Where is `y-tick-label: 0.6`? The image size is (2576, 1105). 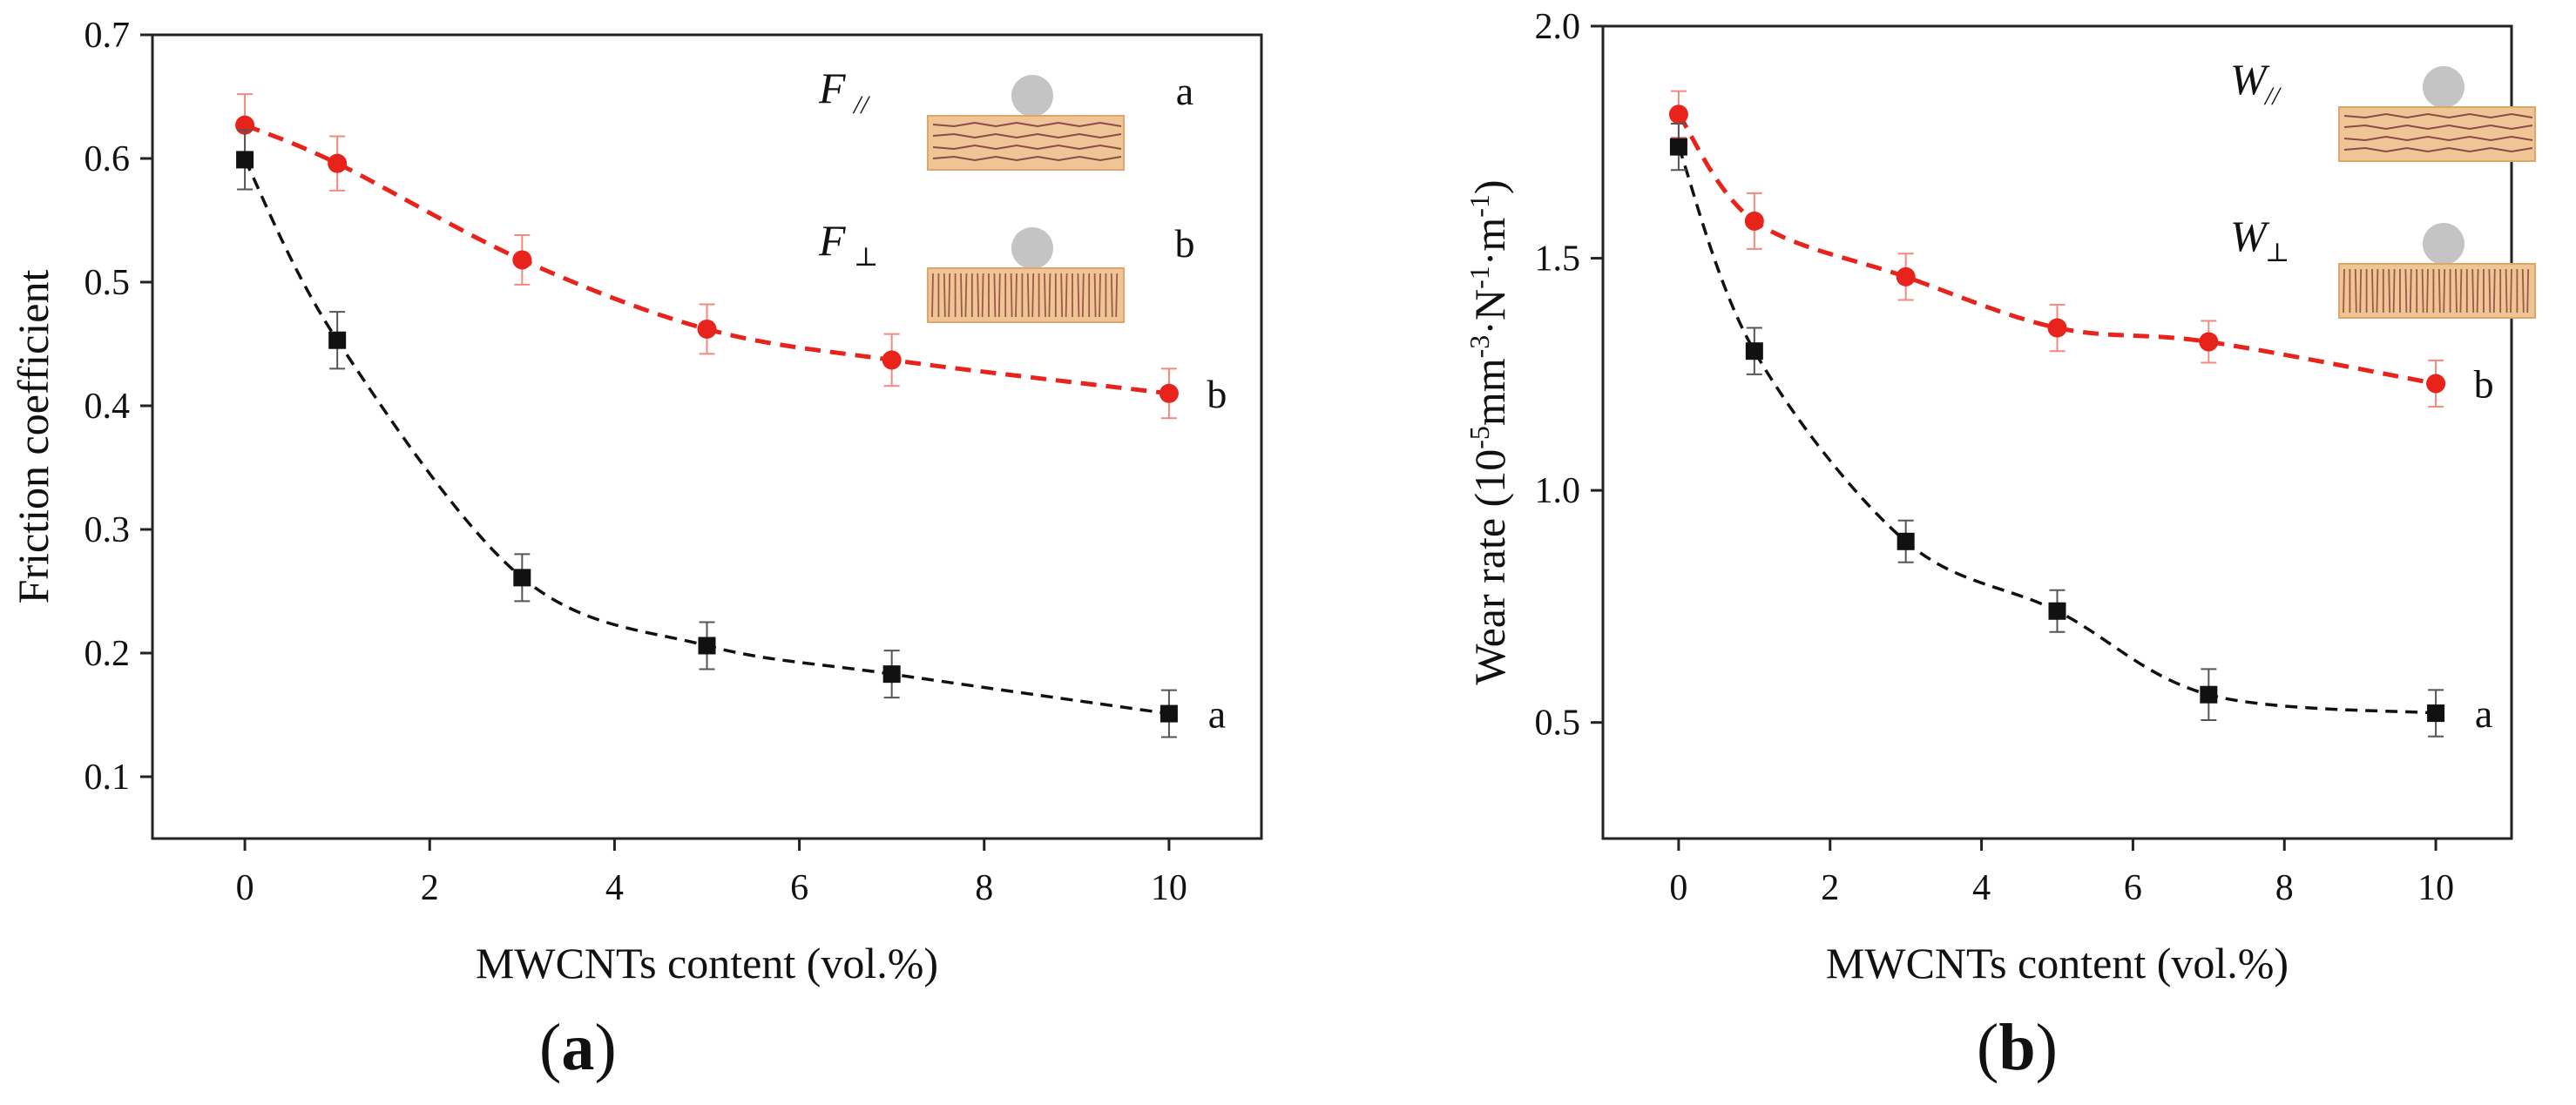
y-tick-label: 0.6 is located at coordinates (108, 159).